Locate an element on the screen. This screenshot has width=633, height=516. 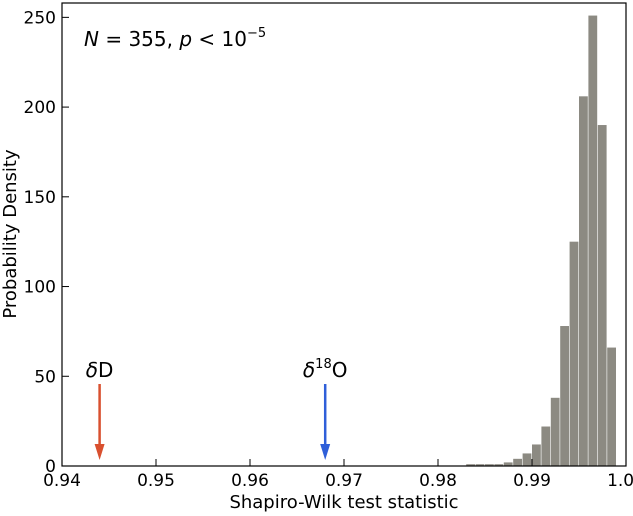
marker-label: δD is located at coordinates (100, 370).